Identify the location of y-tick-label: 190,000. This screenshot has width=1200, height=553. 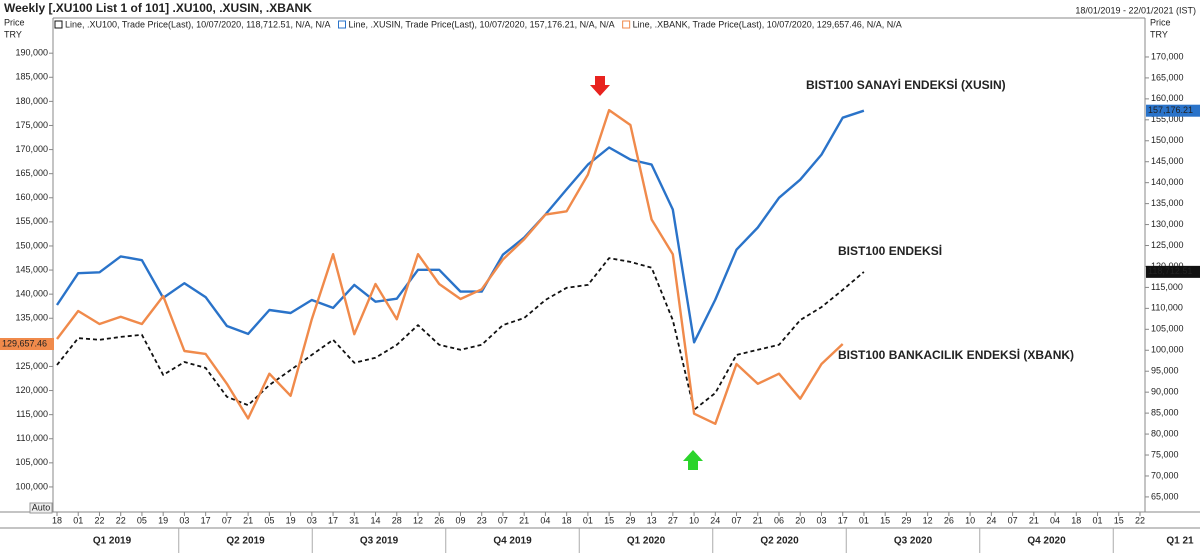
(31, 53).